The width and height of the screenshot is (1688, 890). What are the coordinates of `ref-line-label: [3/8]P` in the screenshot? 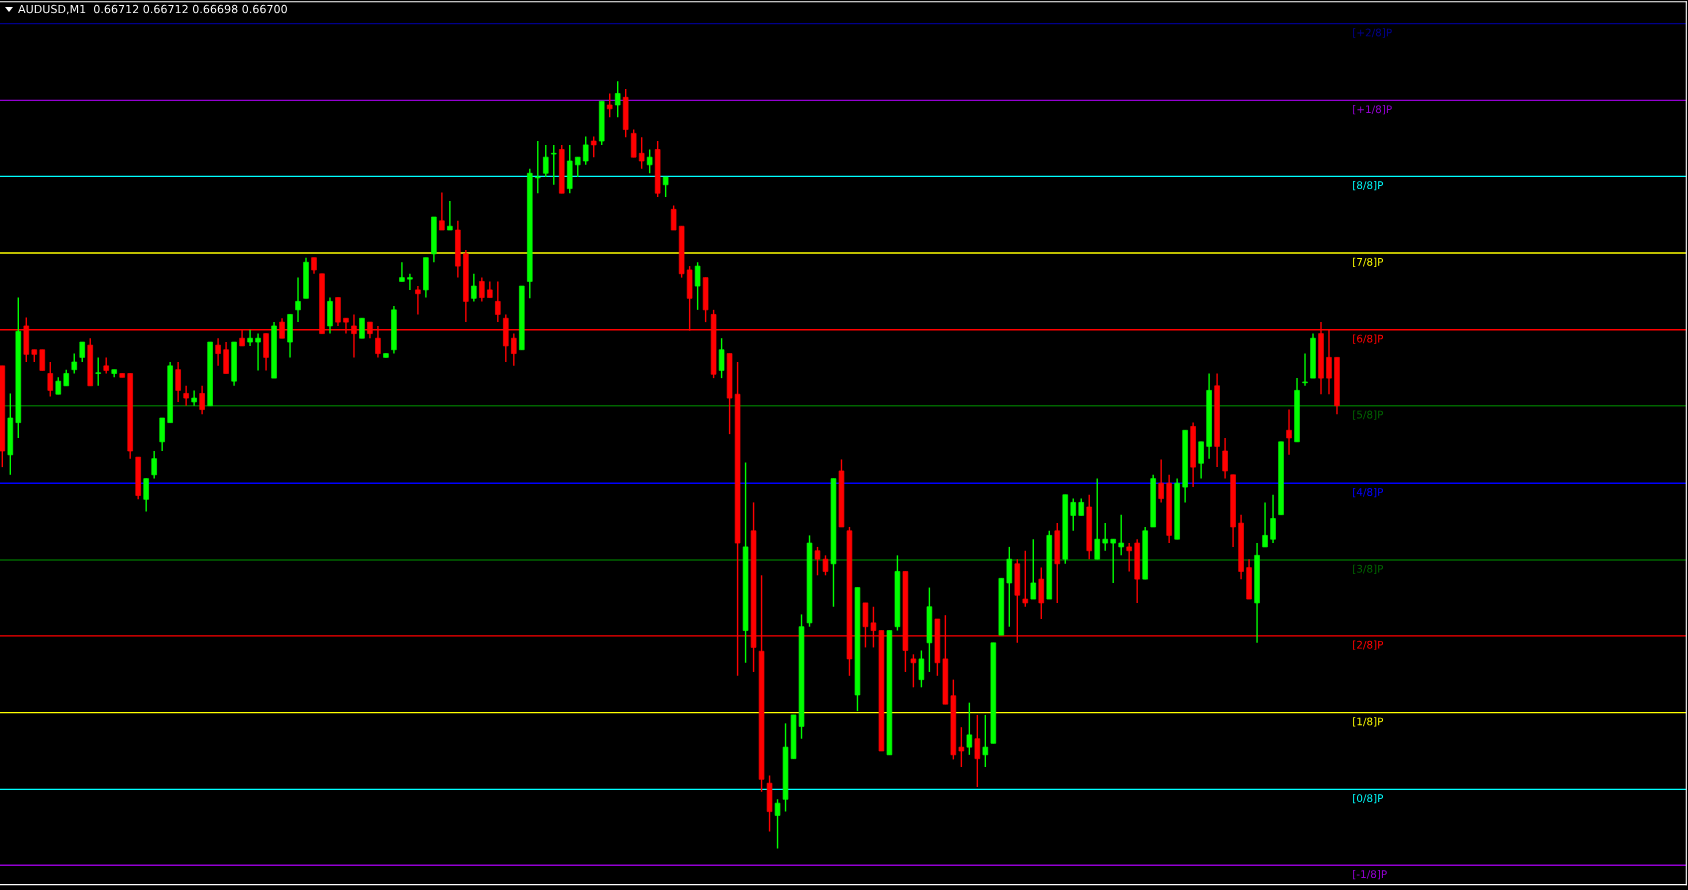 It's located at (1368, 569).